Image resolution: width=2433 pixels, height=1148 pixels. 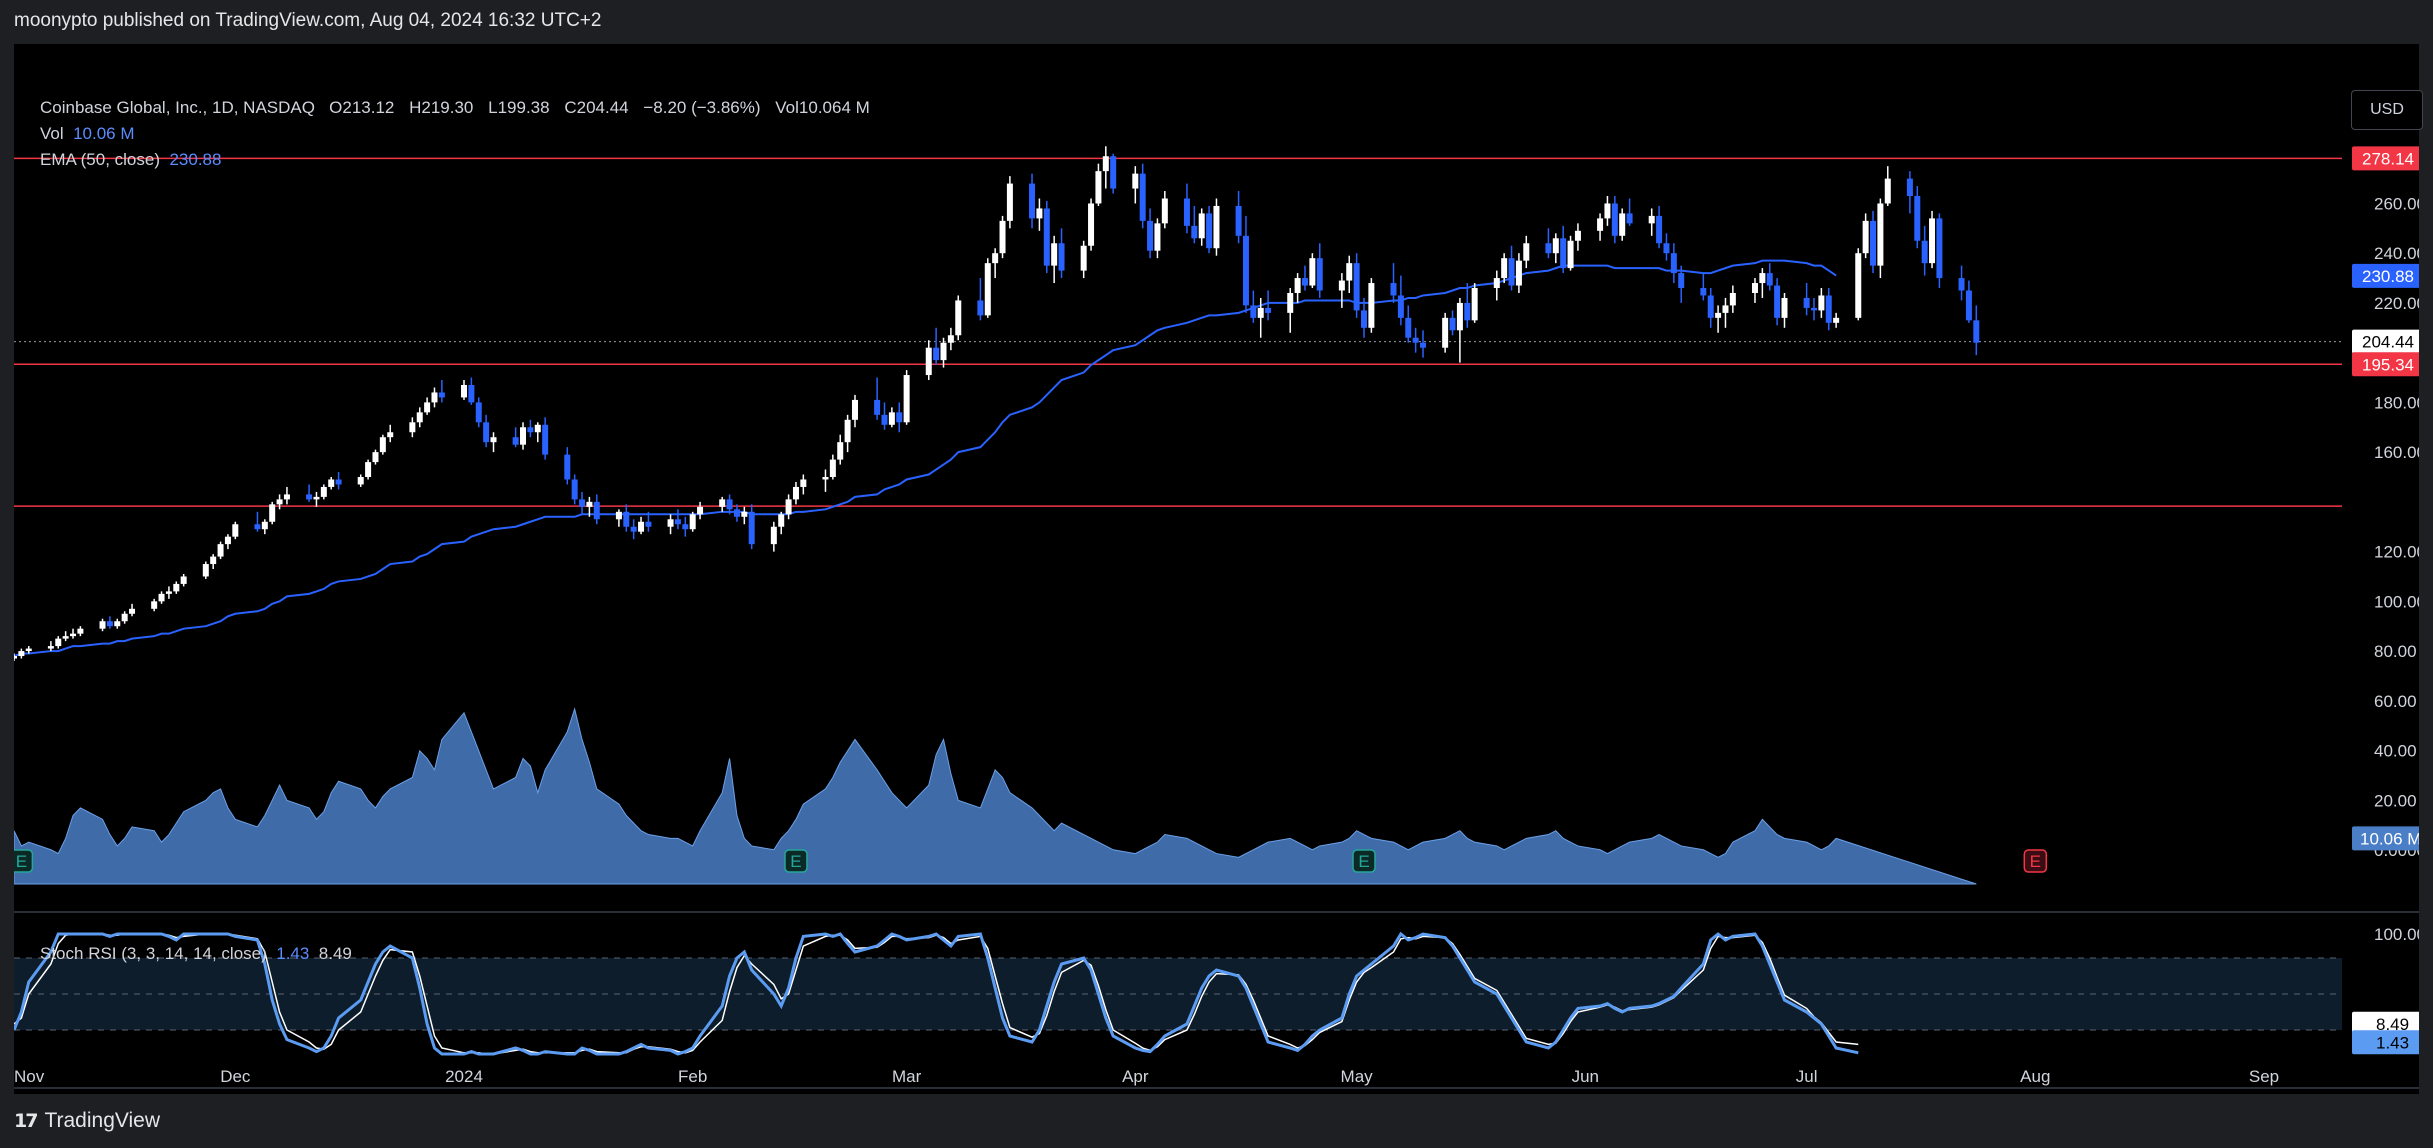 What do you see at coordinates (2395, 800) in the screenshot?
I see `y-tick-label: 20.00` at bounding box center [2395, 800].